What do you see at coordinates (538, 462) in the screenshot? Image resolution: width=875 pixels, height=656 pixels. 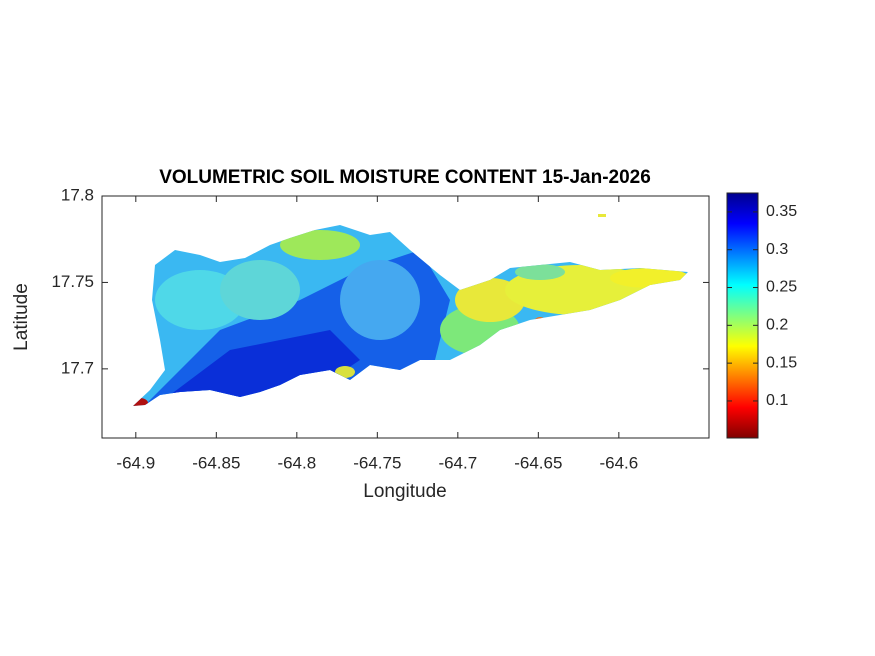 I see `x-tick-label: -64.65` at bounding box center [538, 462].